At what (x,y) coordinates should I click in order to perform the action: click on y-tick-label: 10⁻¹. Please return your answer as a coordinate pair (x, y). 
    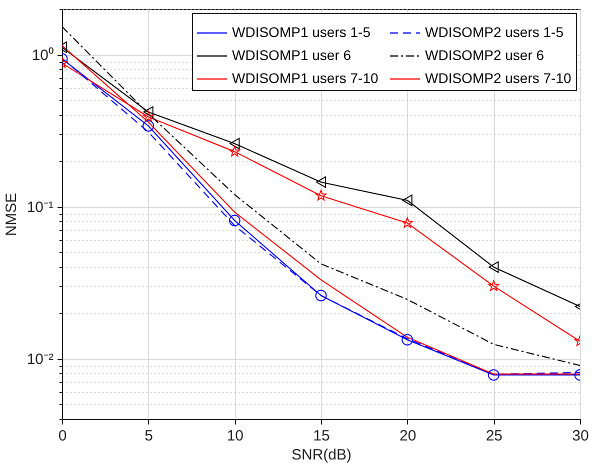
    Looking at the image, I should click on (40, 207).